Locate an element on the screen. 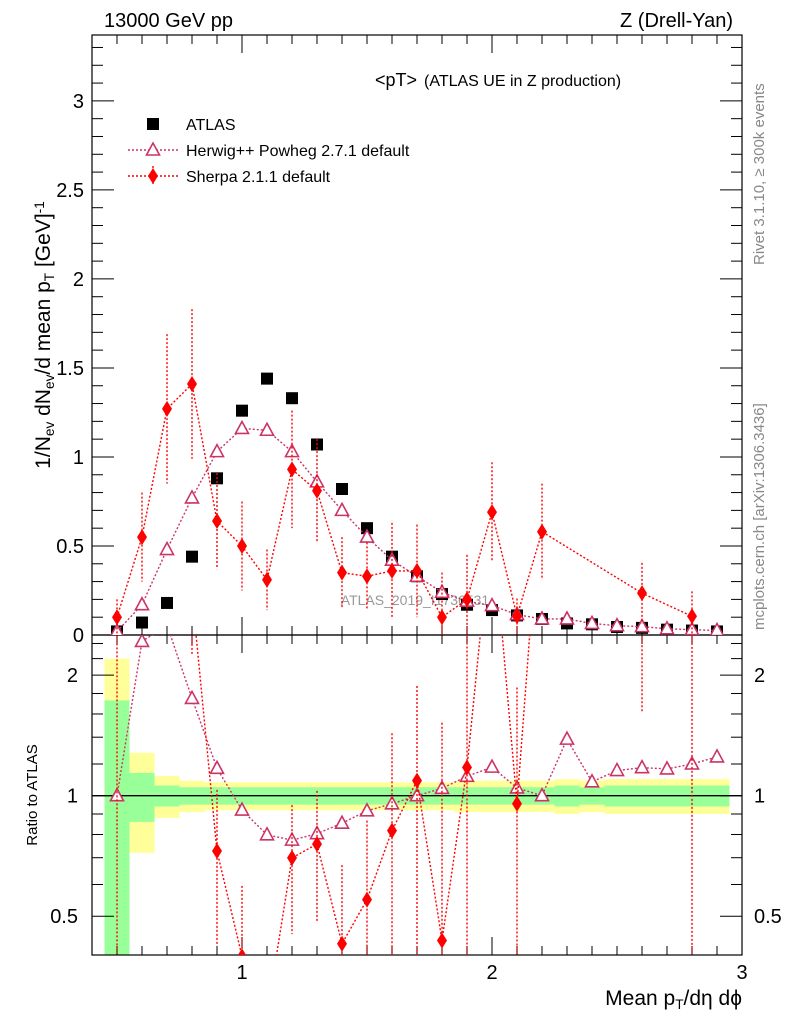 This screenshot has height=1024, width=786. x-tick-label: 3 is located at coordinates (741, 973).